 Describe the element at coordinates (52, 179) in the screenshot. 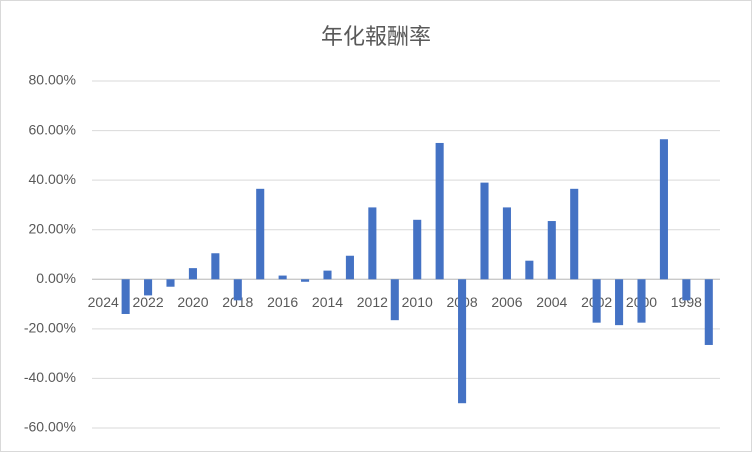

I see `y-tick-label: 40.00%` at that location.